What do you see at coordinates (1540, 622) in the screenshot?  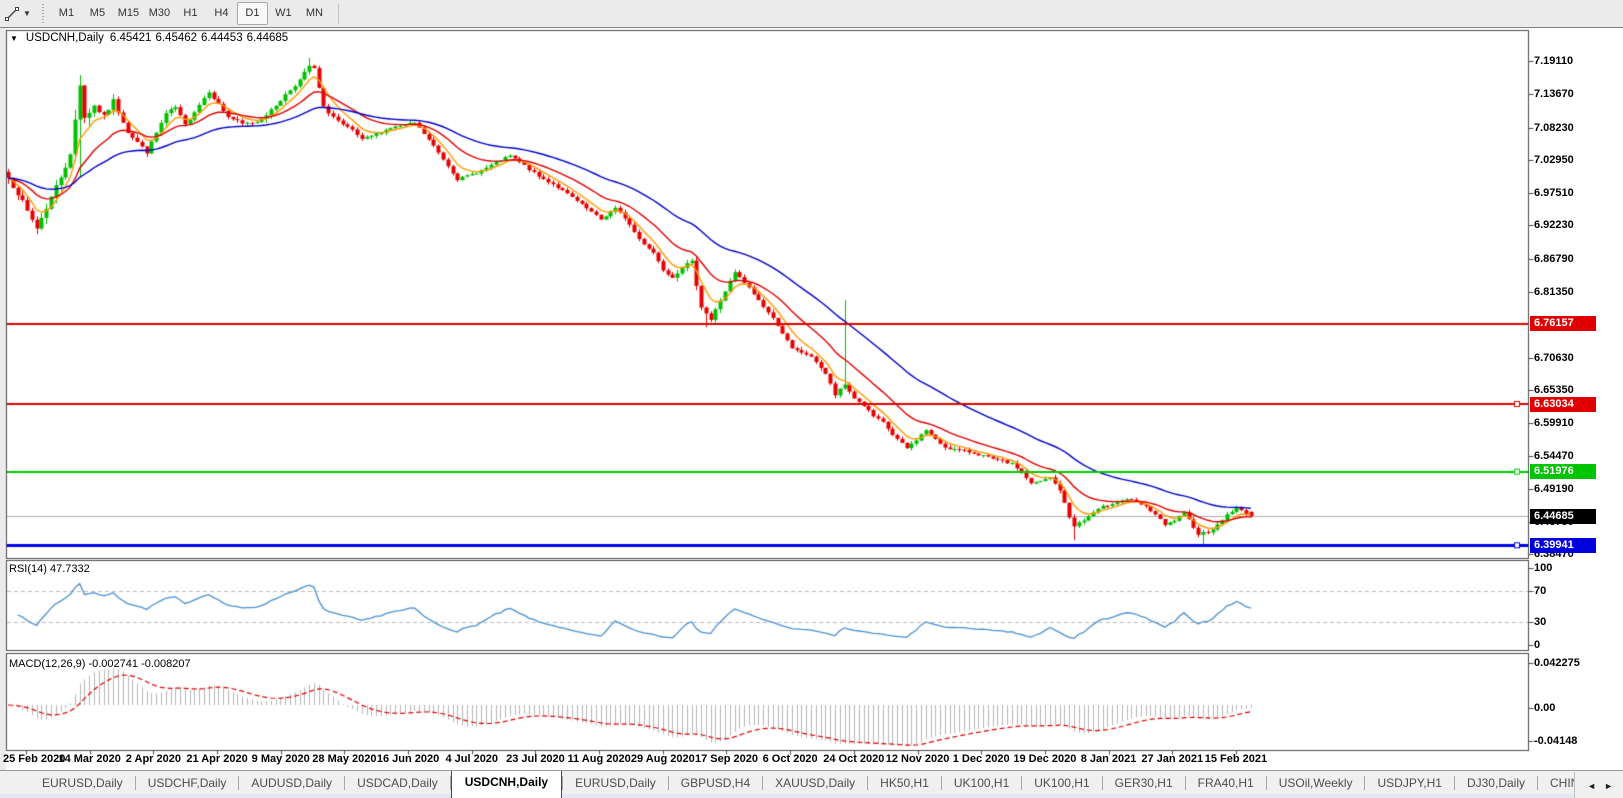 I see `rsi-axis-tick: 30` at bounding box center [1540, 622].